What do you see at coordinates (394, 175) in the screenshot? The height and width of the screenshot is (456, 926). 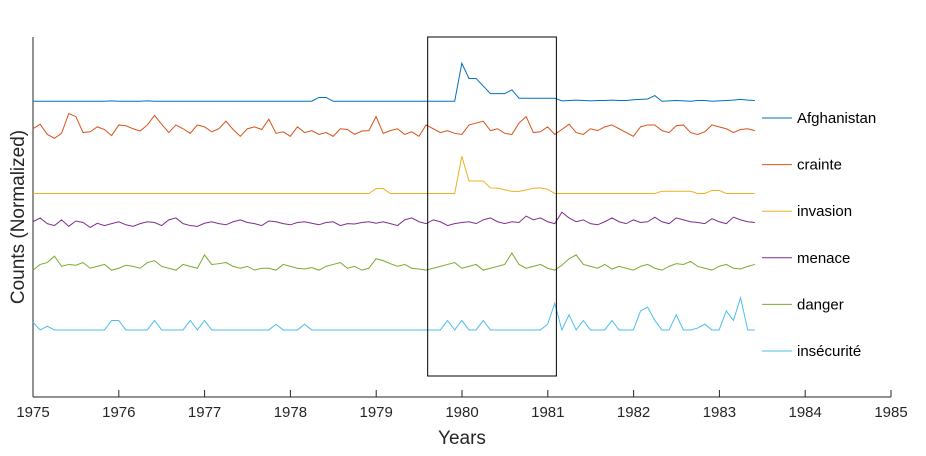 I see `series-line-invasion` at bounding box center [394, 175].